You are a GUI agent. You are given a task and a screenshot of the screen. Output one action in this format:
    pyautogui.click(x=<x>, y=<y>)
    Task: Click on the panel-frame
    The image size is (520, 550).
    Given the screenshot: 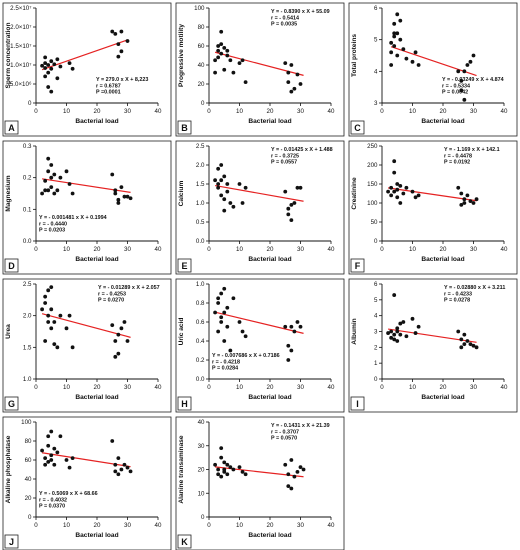 What is the action you would take?
    pyautogui.click(x=433, y=69)
    